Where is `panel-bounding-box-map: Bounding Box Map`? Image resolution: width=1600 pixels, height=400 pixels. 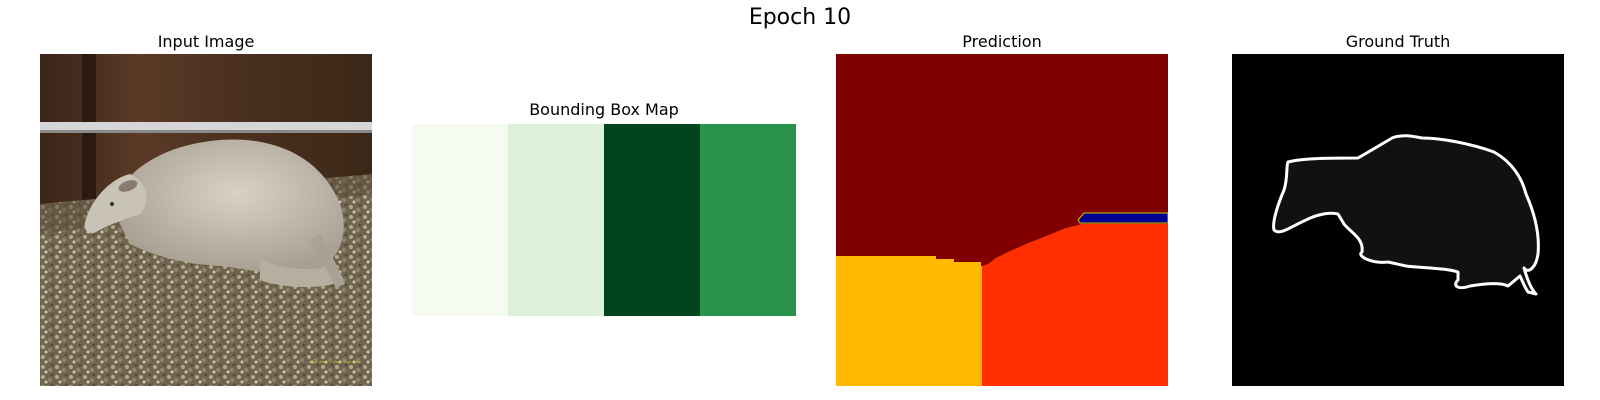 panel-bounding-box-map: Bounding Box Map is located at coordinates (604, 209).